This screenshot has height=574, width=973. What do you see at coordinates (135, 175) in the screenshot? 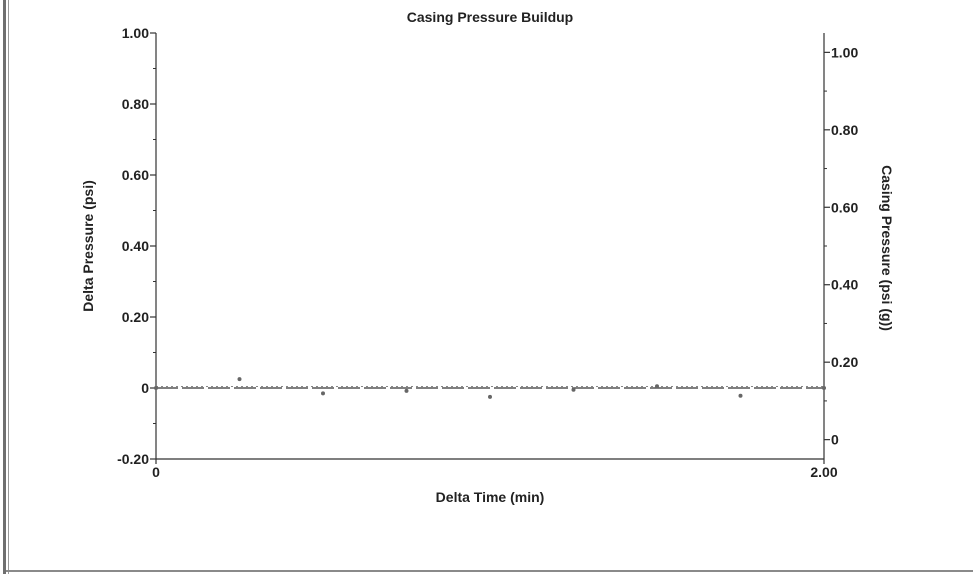
I see `y-tick-label: 0.60` at bounding box center [135, 175].